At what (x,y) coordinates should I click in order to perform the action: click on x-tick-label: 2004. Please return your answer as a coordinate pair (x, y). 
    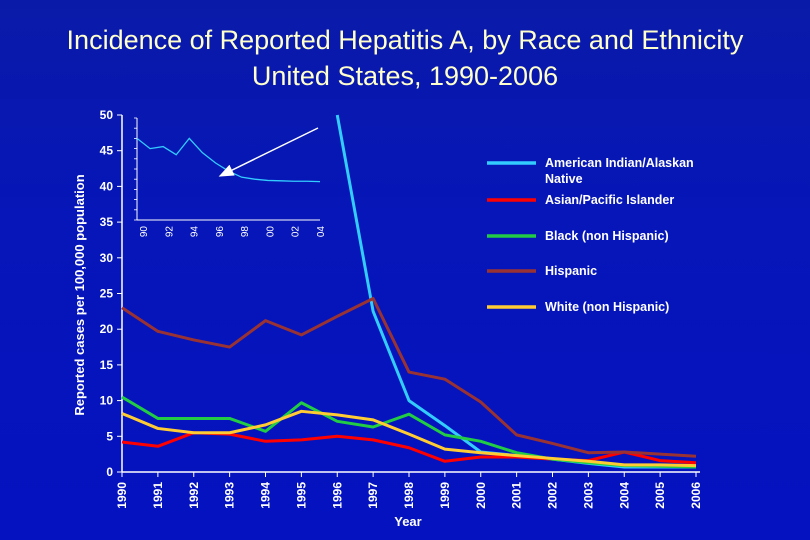
    Looking at the image, I should click on (624, 495).